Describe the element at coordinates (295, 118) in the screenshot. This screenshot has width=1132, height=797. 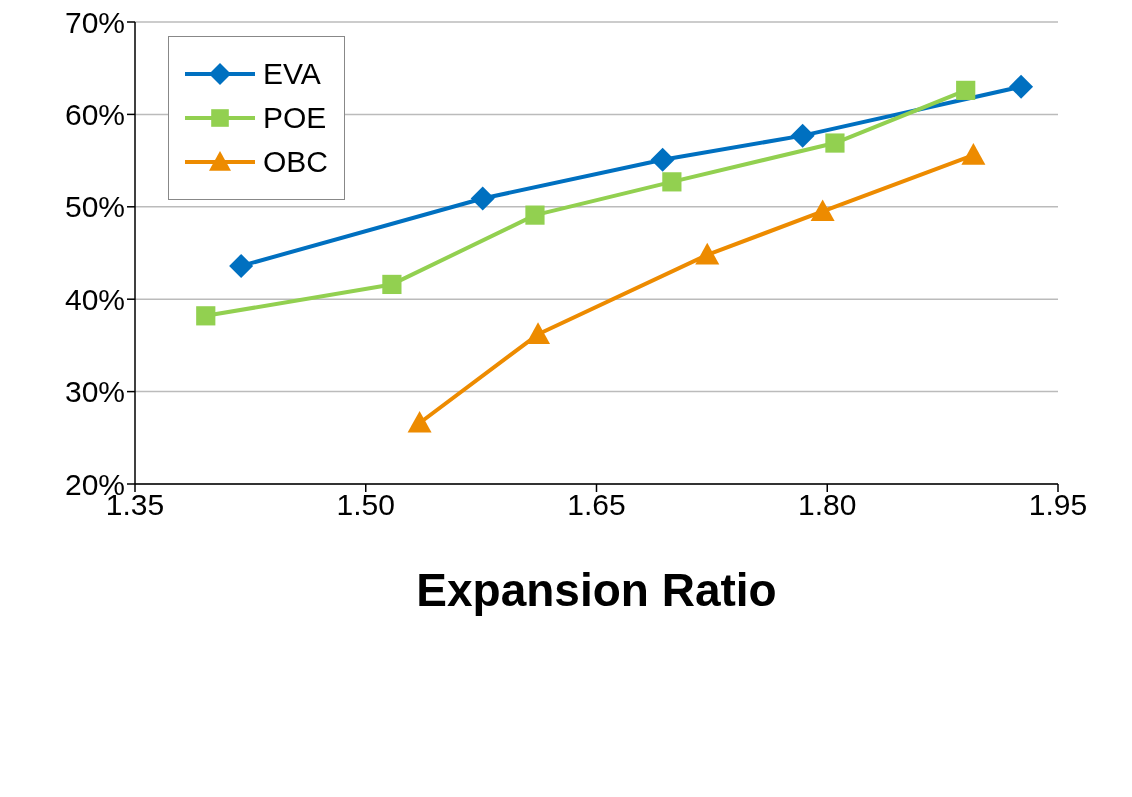
I see `legend-label: POE` at that location.